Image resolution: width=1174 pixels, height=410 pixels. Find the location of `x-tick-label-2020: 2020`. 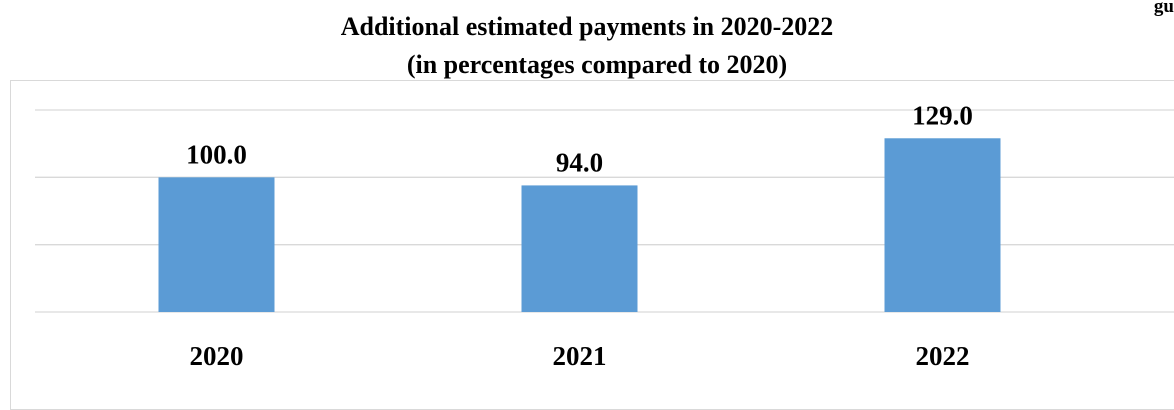

x-tick-label-2020: 2020 is located at coordinates (217, 356).